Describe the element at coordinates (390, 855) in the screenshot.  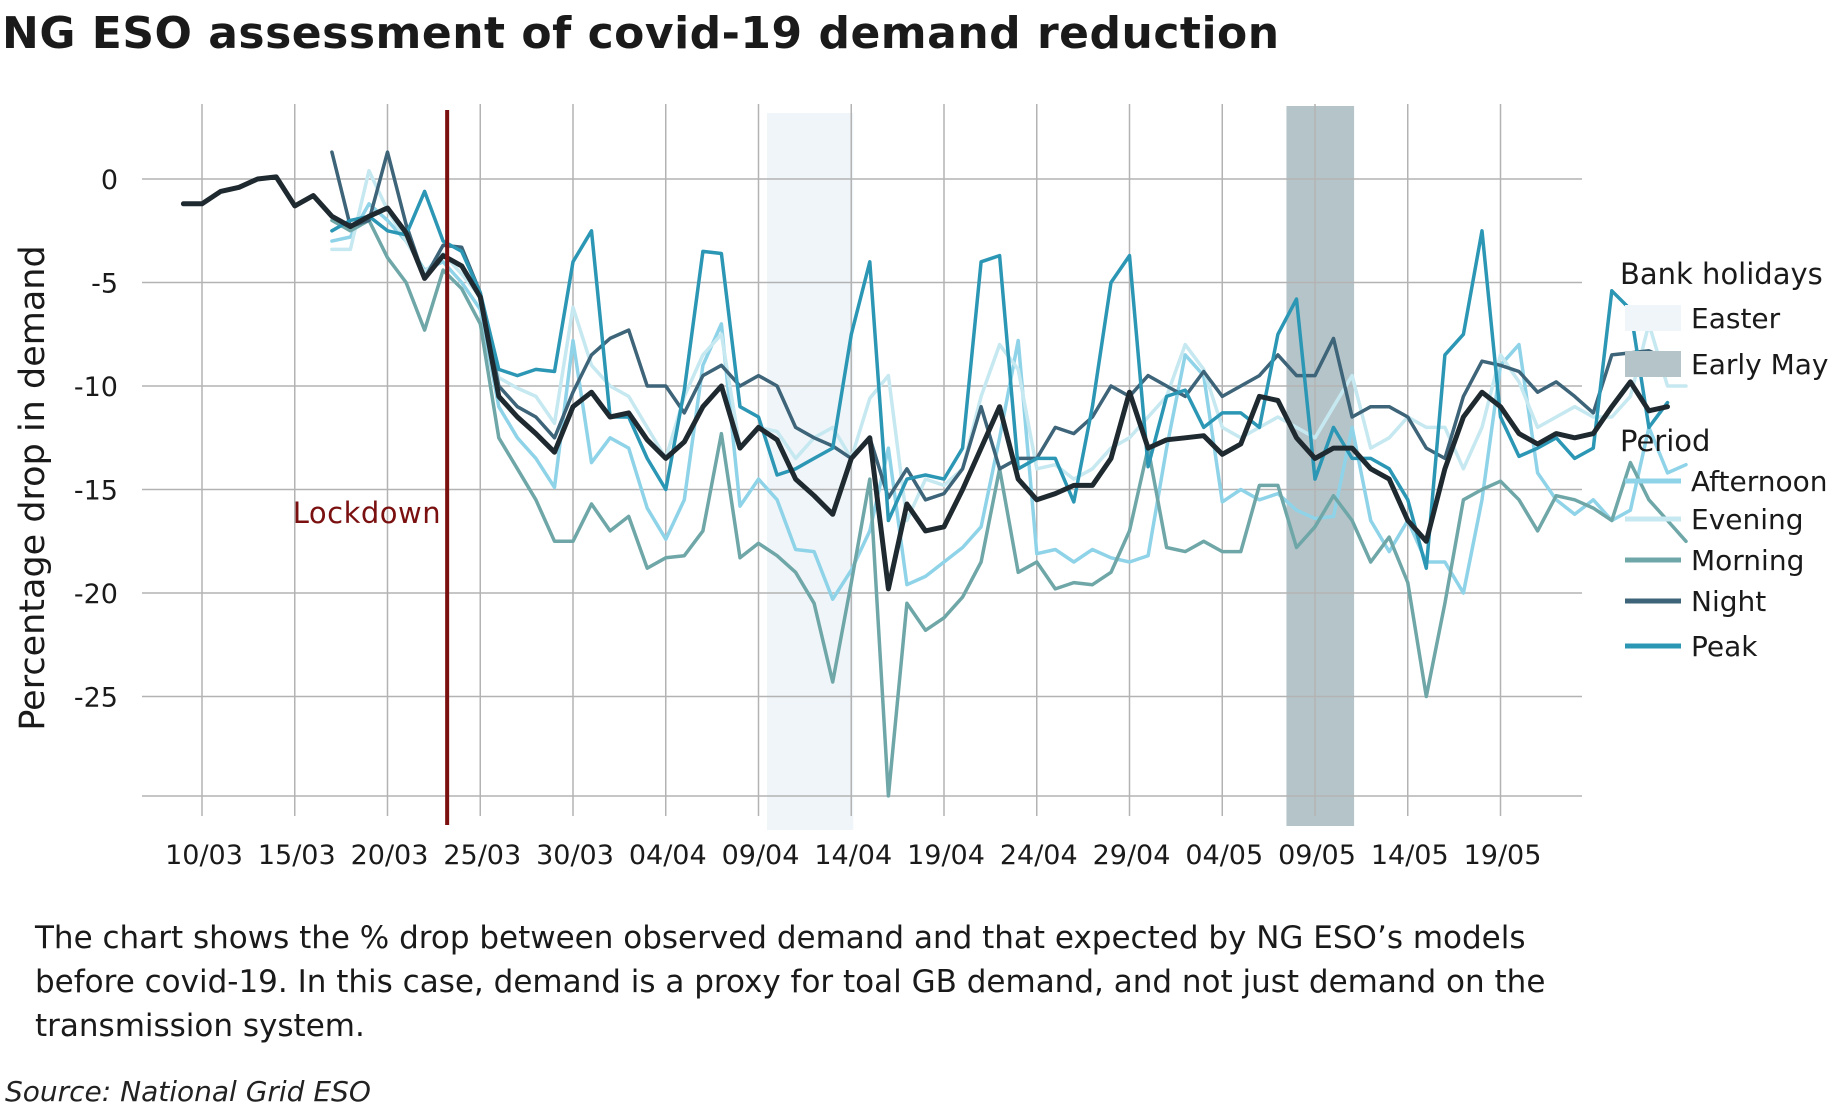
I see `x-tick-label: 20/03` at that location.